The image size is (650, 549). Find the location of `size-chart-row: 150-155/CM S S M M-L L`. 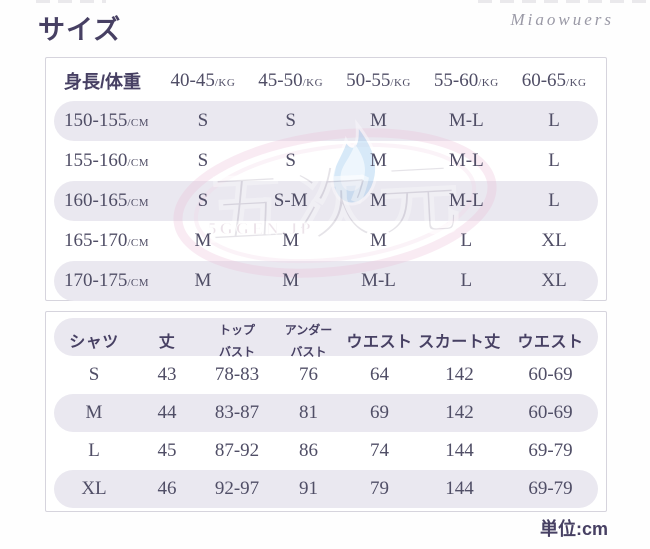

size-chart-row: 150-155/CM S S M M-L L is located at coordinates (326, 121).